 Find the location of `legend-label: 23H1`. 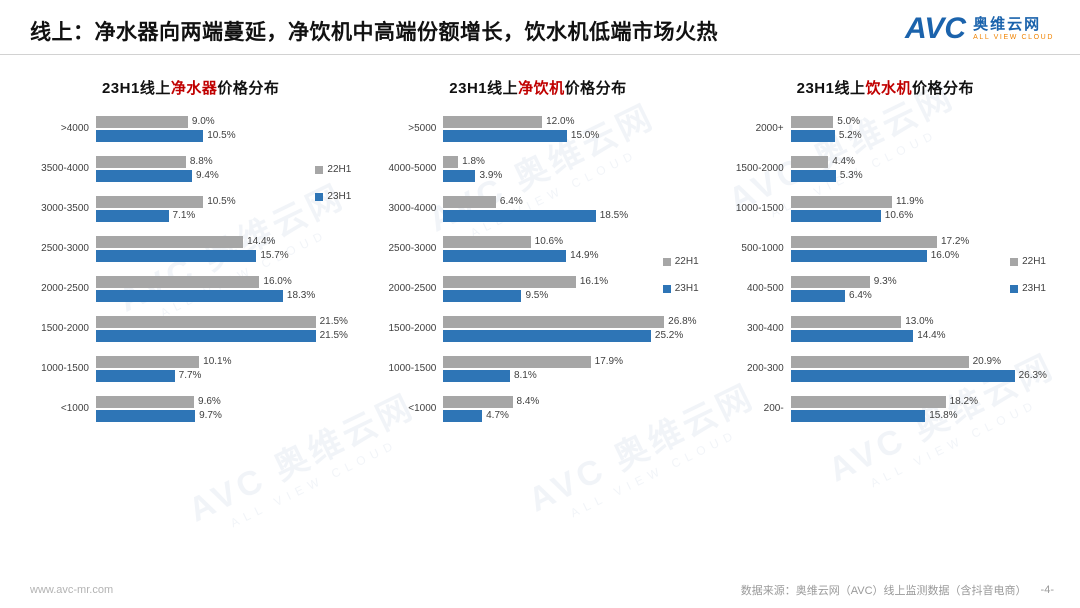

legend-label: 23H1 is located at coordinates (686, 288).